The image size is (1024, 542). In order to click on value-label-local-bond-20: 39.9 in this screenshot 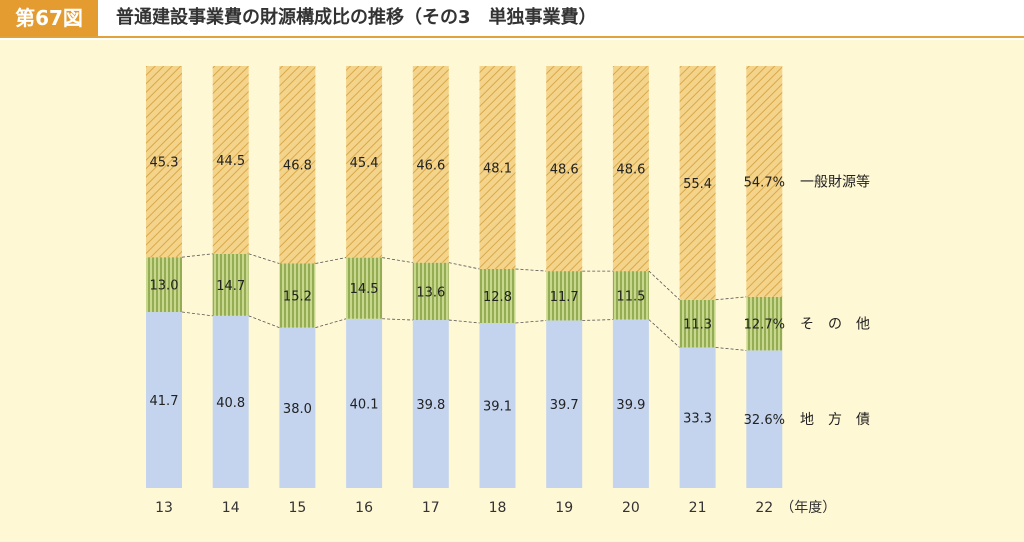, I will do `click(630, 405)`.